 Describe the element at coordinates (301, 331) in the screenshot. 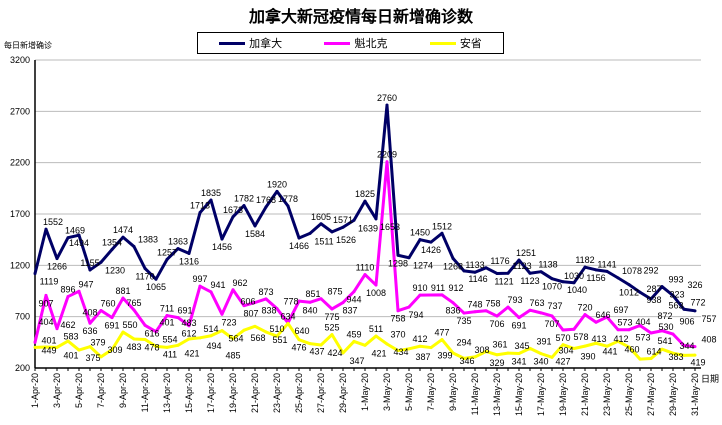

I see `data-label: 640` at that location.